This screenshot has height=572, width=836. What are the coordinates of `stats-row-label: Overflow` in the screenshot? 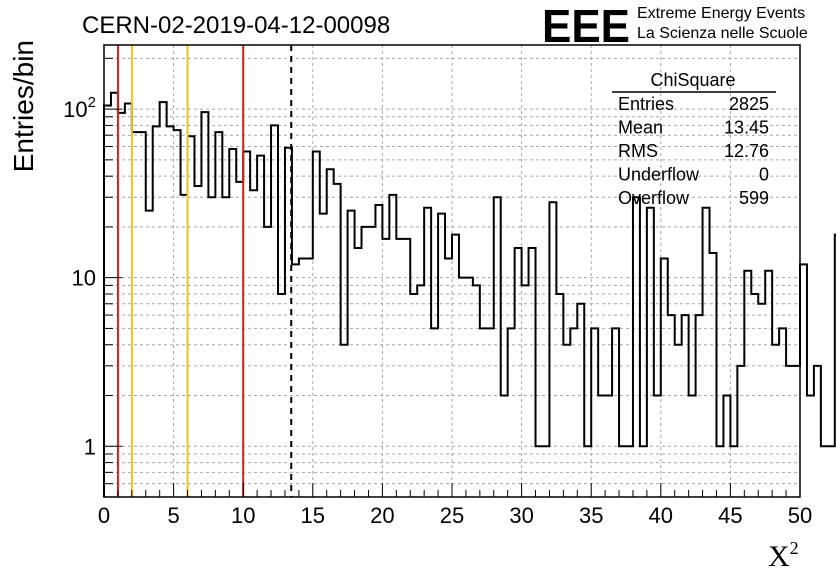 It's located at (654, 198).